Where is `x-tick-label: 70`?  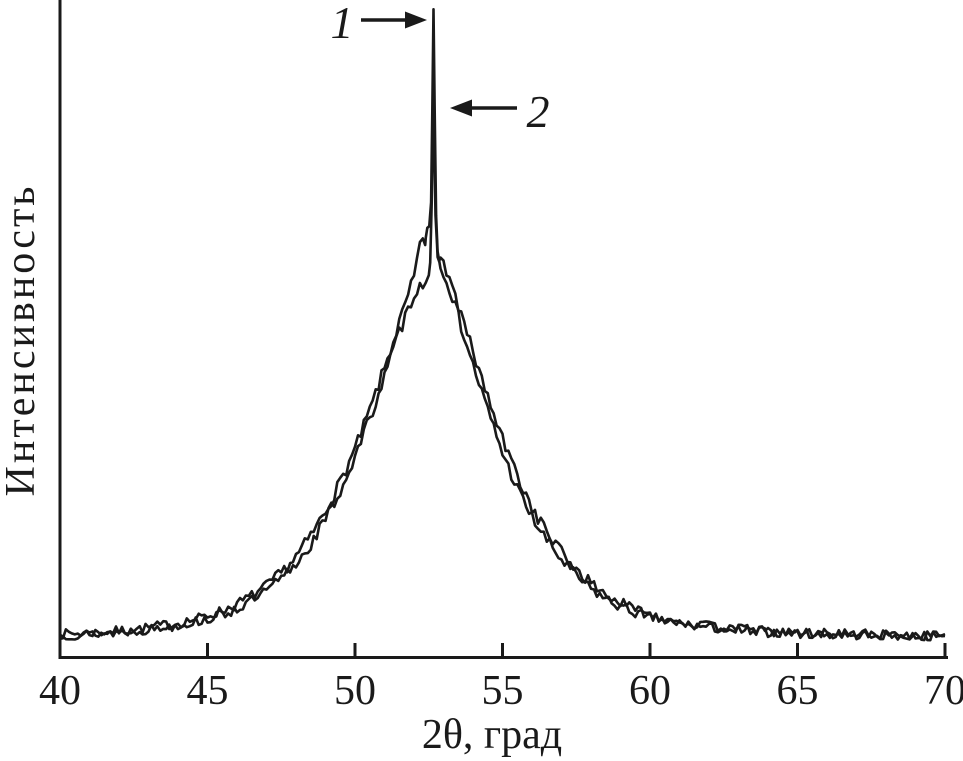 x-tick-label: 70 is located at coordinates (943, 691).